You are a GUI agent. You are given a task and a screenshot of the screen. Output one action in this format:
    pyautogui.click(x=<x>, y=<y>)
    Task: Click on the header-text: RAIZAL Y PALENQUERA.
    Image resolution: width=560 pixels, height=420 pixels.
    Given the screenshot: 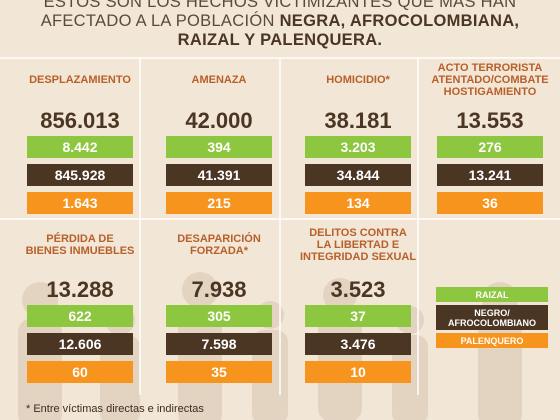 What is the action you would take?
    pyautogui.click(x=280, y=40)
    